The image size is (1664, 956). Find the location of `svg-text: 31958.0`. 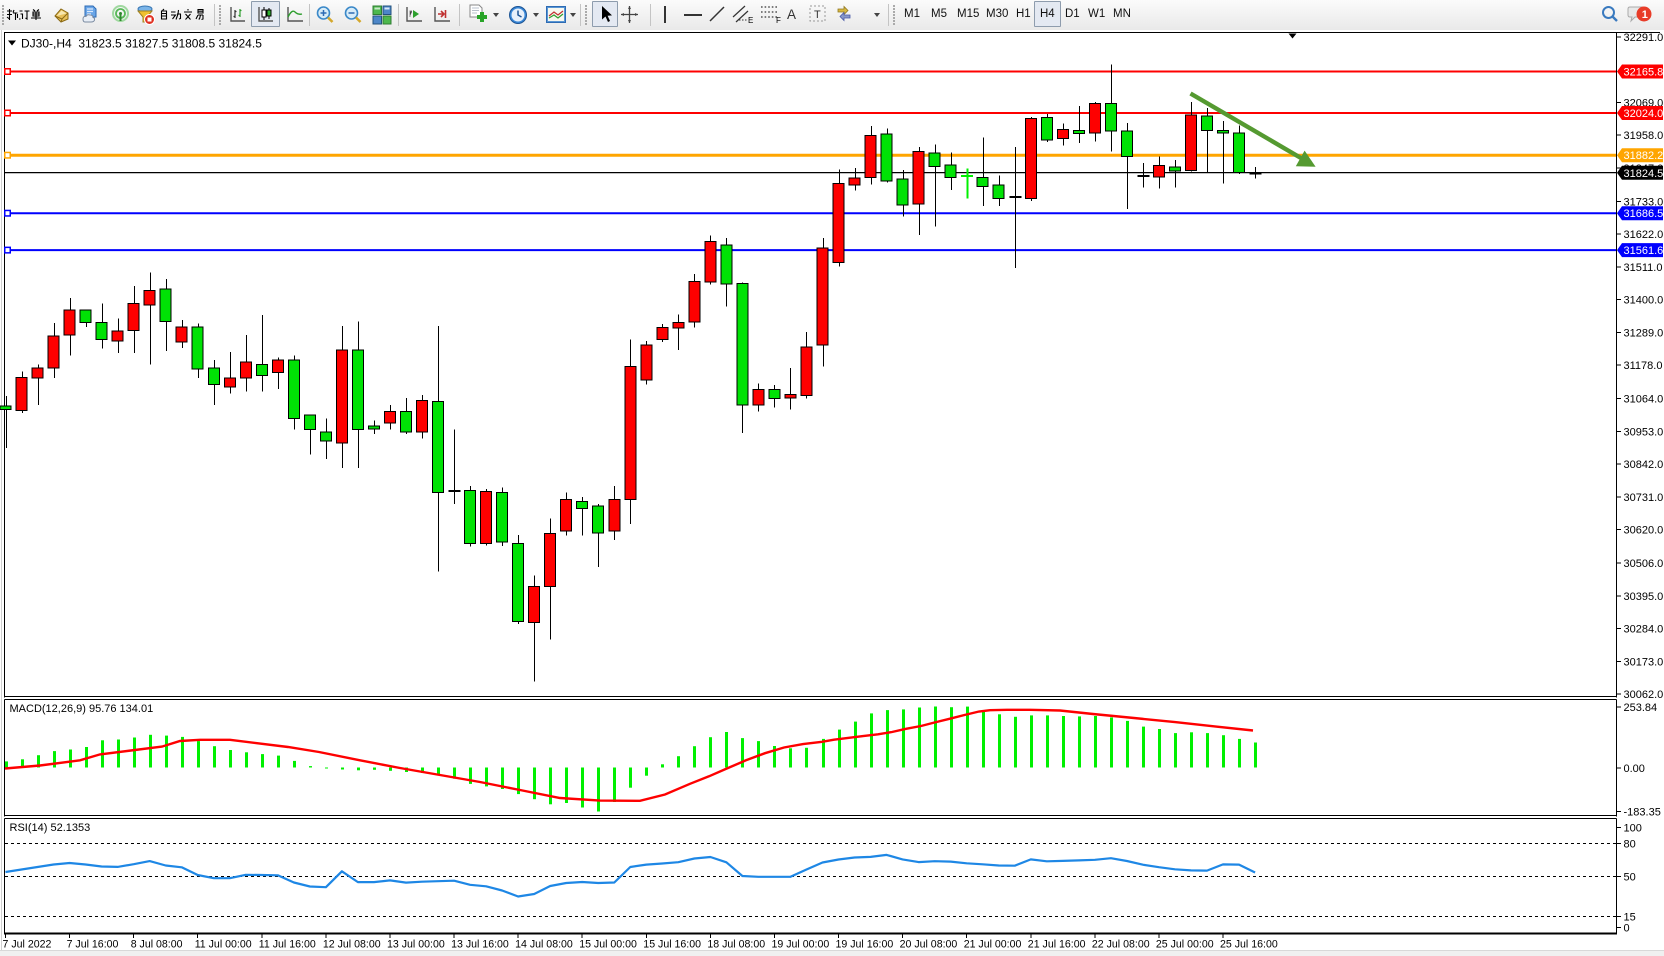

svg-text: 31958.0 is located at coordinates (1644, 136).